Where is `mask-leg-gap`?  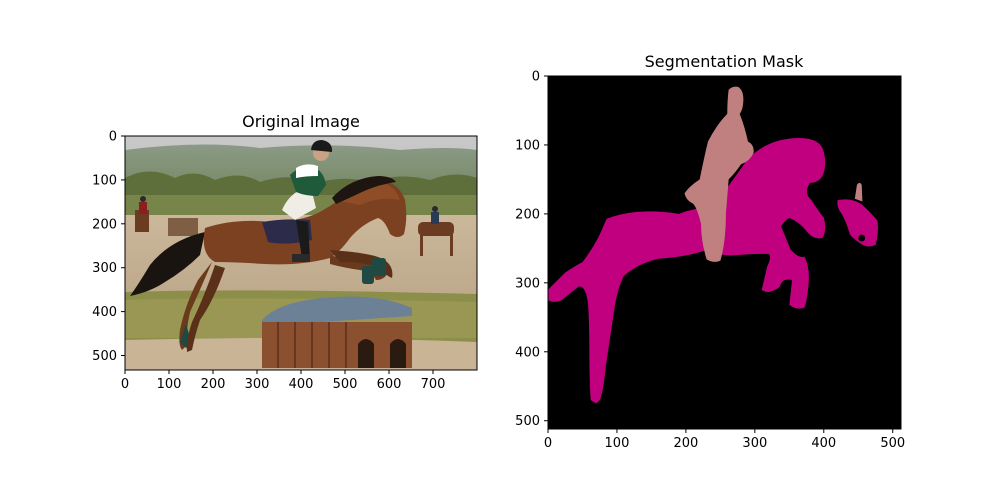 mask-leg-gap is located at coordinates (782, 238).